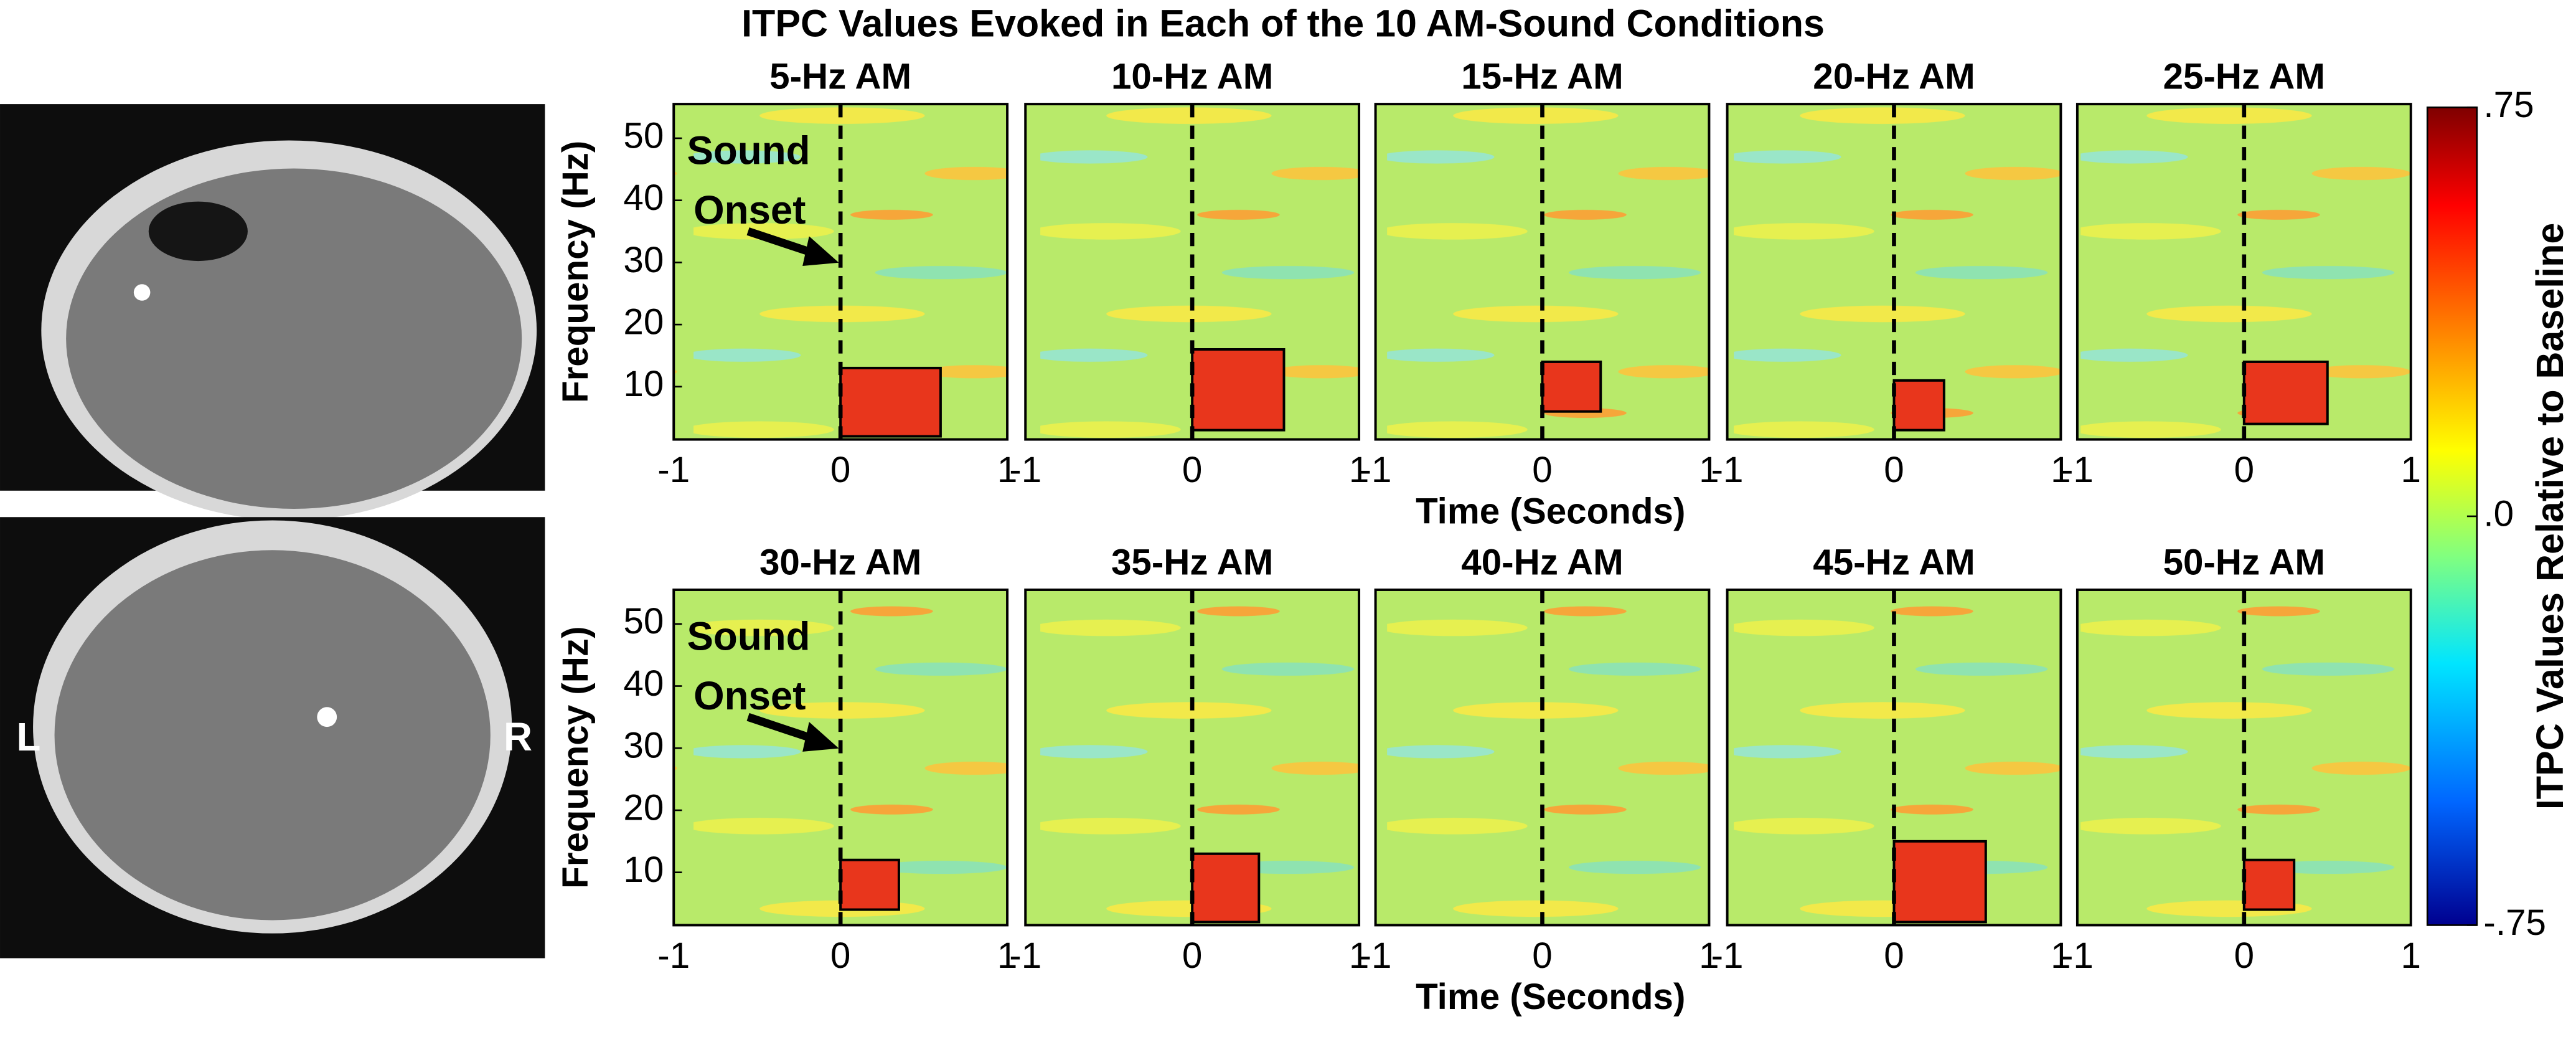  Describe the element at coordinates (1192, 77) in the screenshot. I see `panel-title: 10-Hz AM` at that location.